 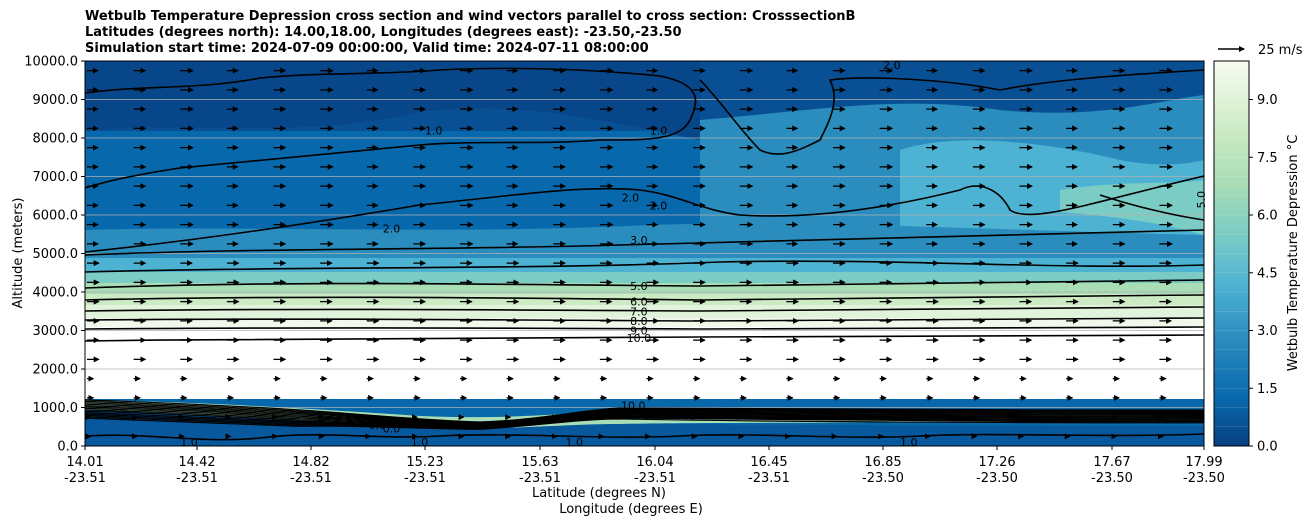 I want to click on colorbar-frame, so click(x=1231, y=253).